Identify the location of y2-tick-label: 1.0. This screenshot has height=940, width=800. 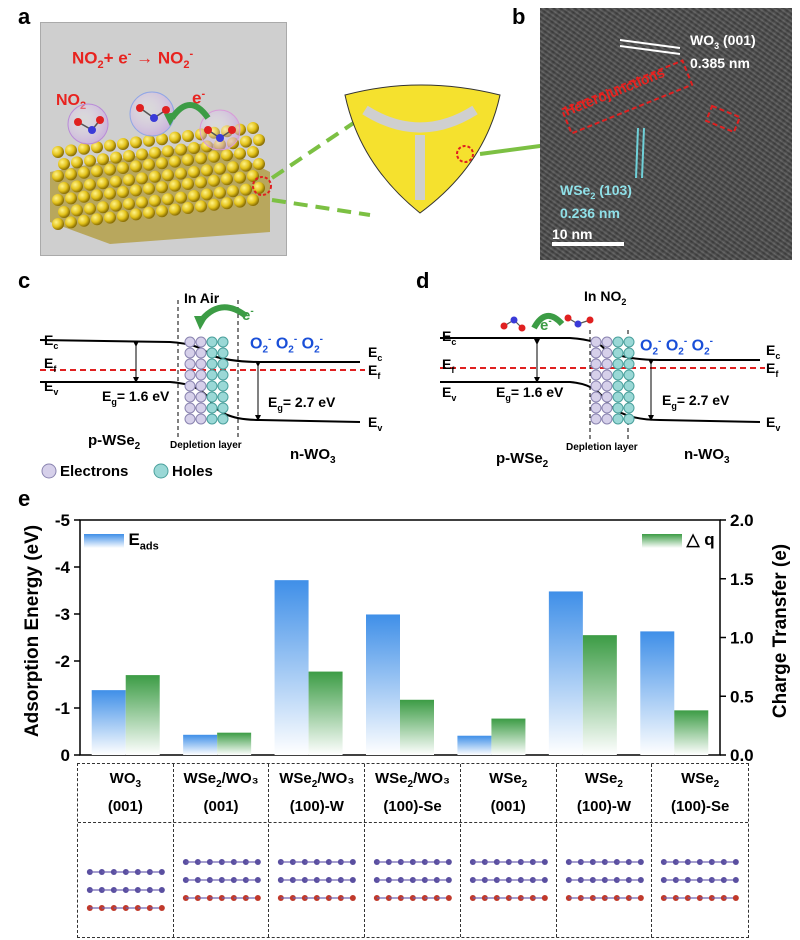
(742, 638).